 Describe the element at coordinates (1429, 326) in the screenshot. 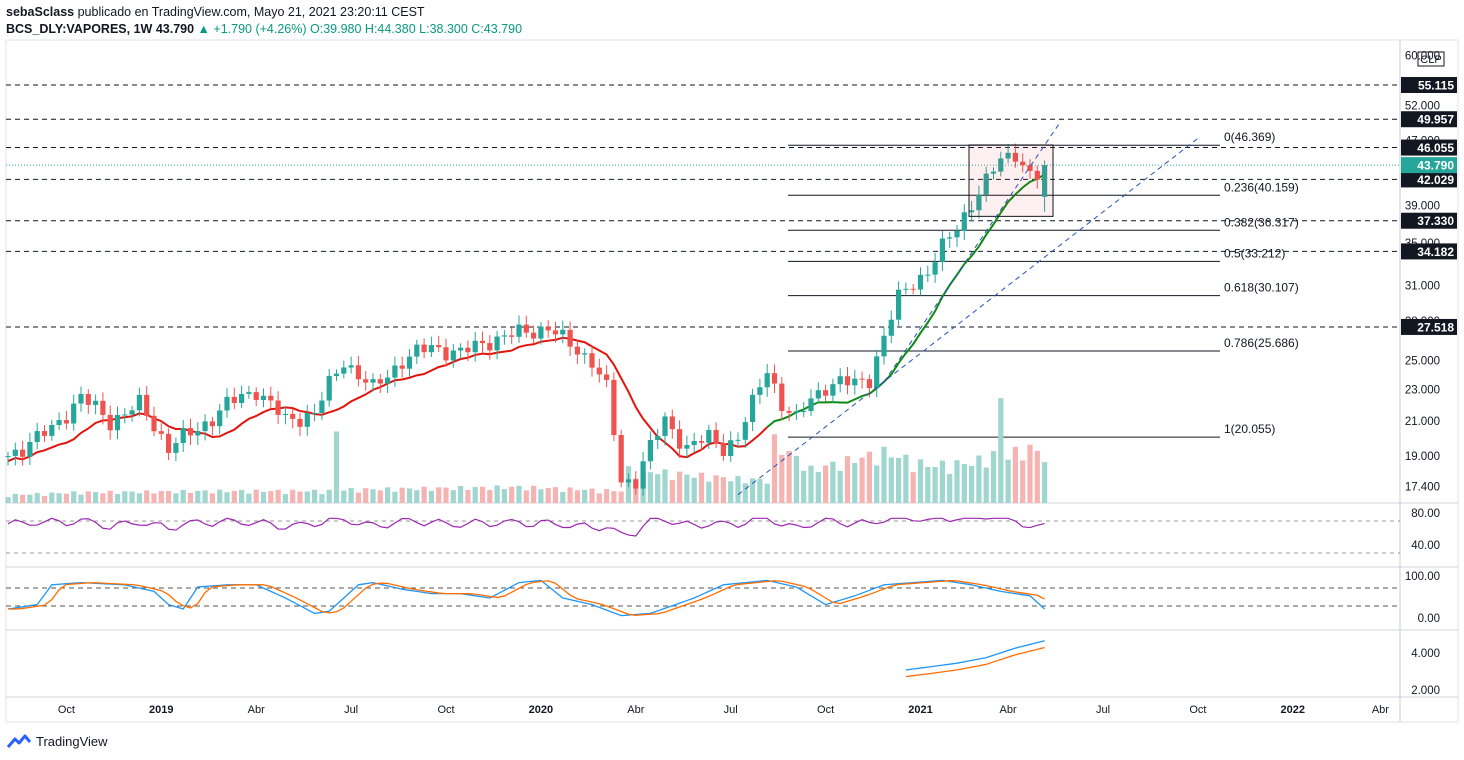

I see `level-label-bg` at that location.